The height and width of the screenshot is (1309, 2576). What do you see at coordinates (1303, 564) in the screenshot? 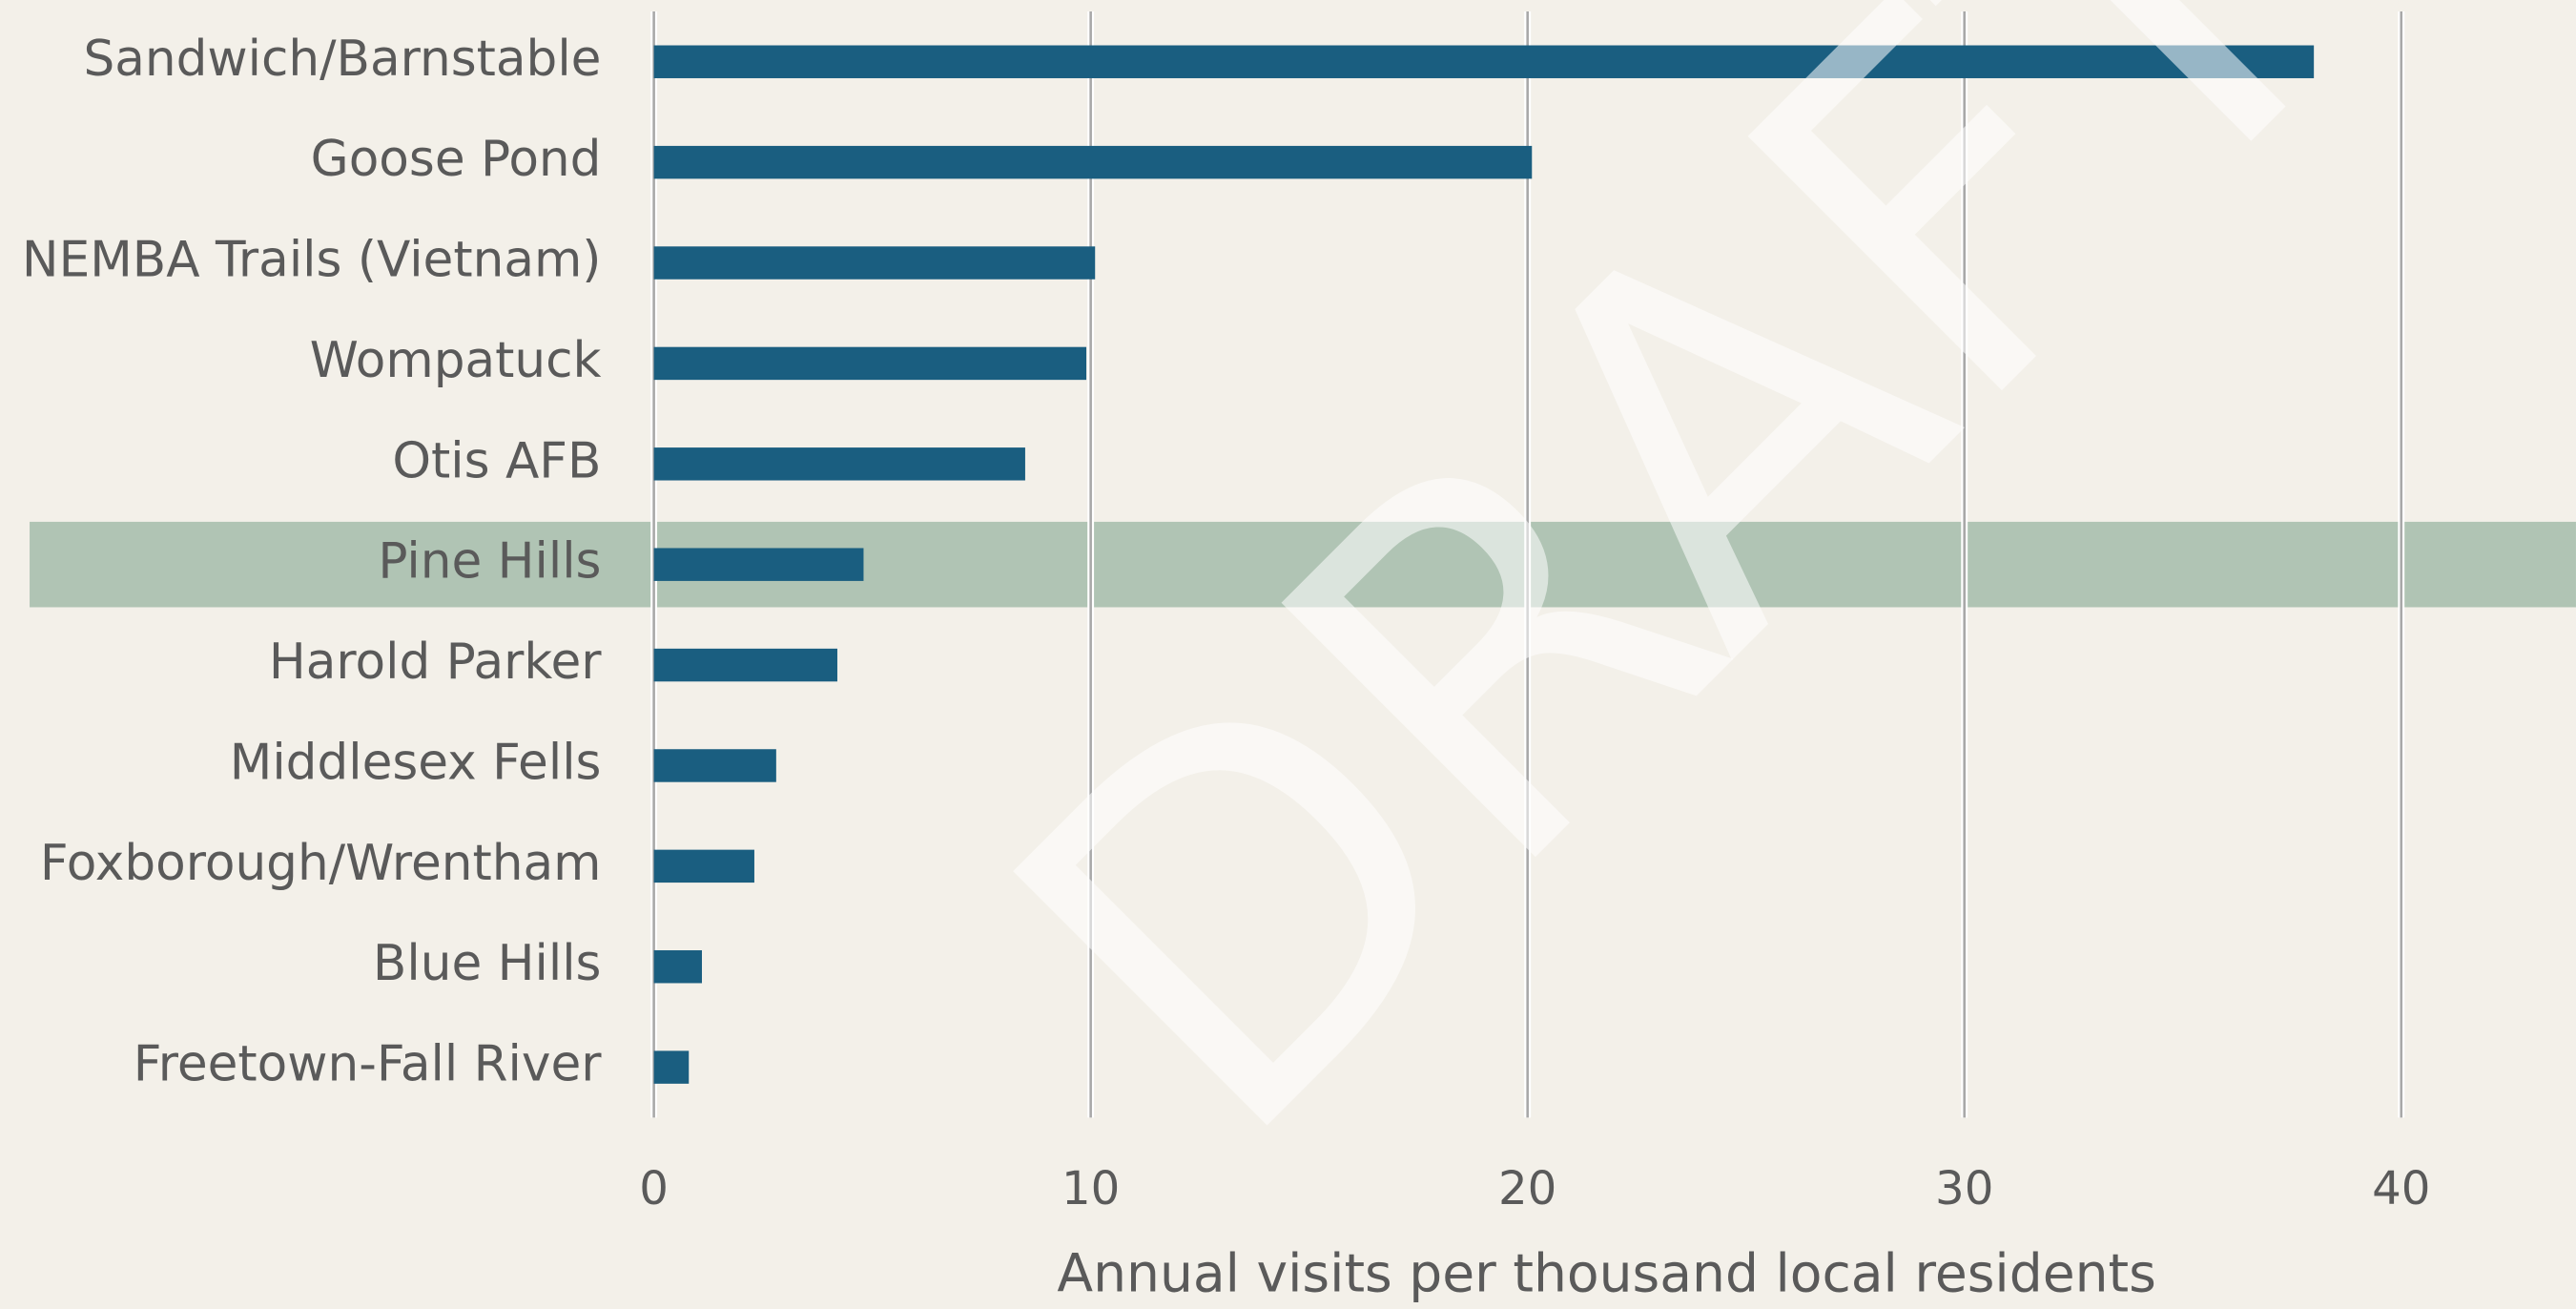
I see `highlight-band` at bounding box center [1303, 564].